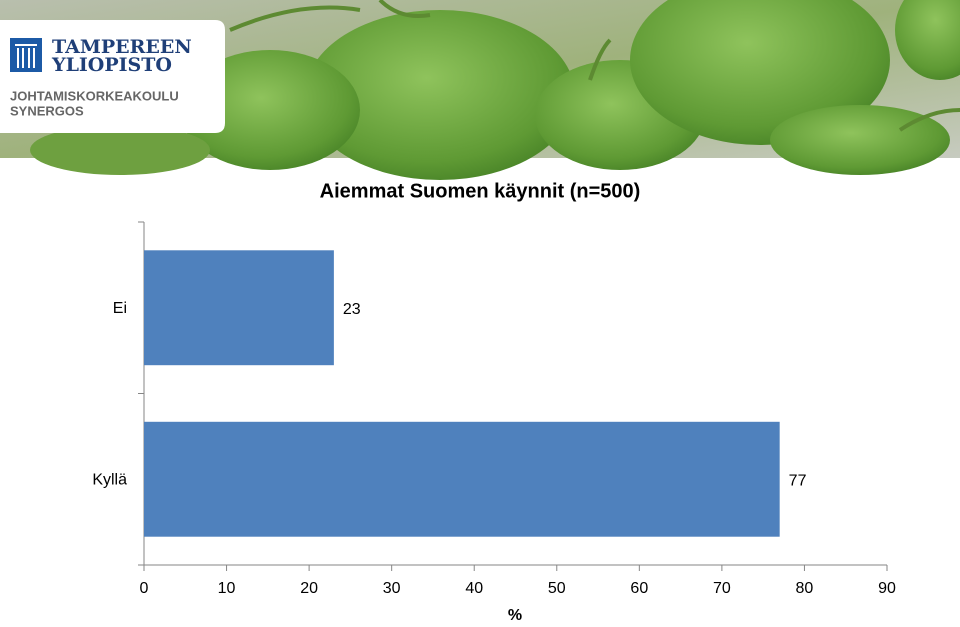 The width and height of the screenshot is (960, 627). What do you see at coordinates (474, 588) in the screenshot?
I see `x-tick-label: 40` at bounding box center [474, 588].